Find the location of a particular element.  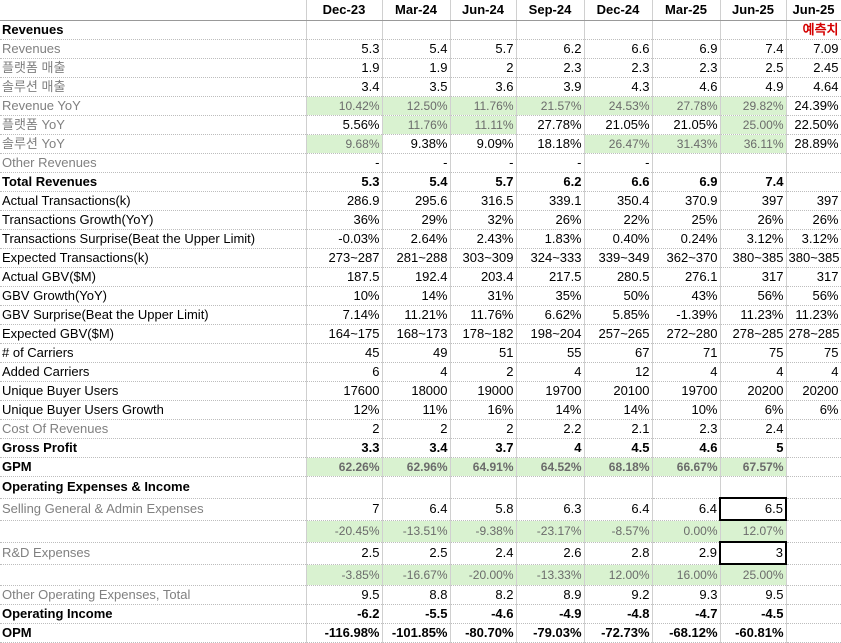

table-cell: 316.5 is located at coordinates (483, 201).